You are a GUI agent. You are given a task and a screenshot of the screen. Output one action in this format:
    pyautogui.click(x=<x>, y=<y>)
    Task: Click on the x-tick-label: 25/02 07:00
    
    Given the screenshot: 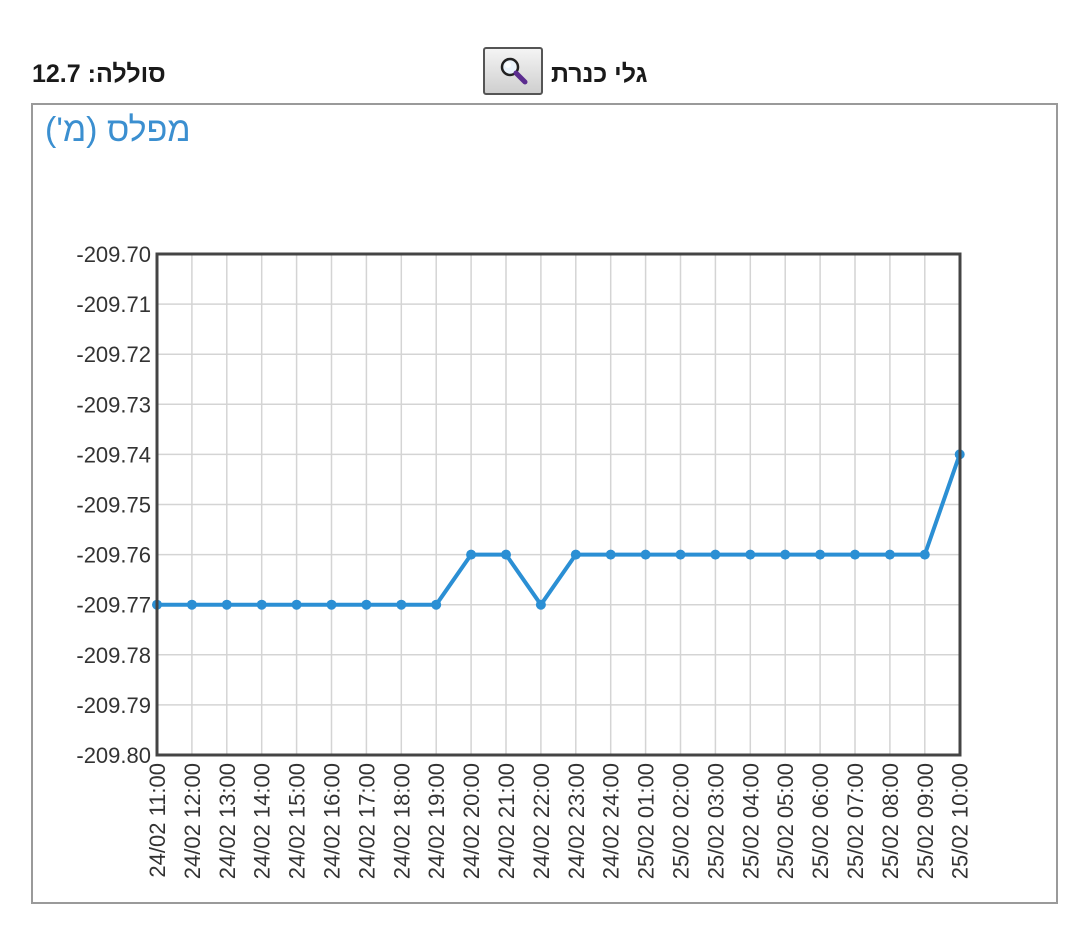 What is the action you would take?
    pyautogui.click(x=855, y=821)
    